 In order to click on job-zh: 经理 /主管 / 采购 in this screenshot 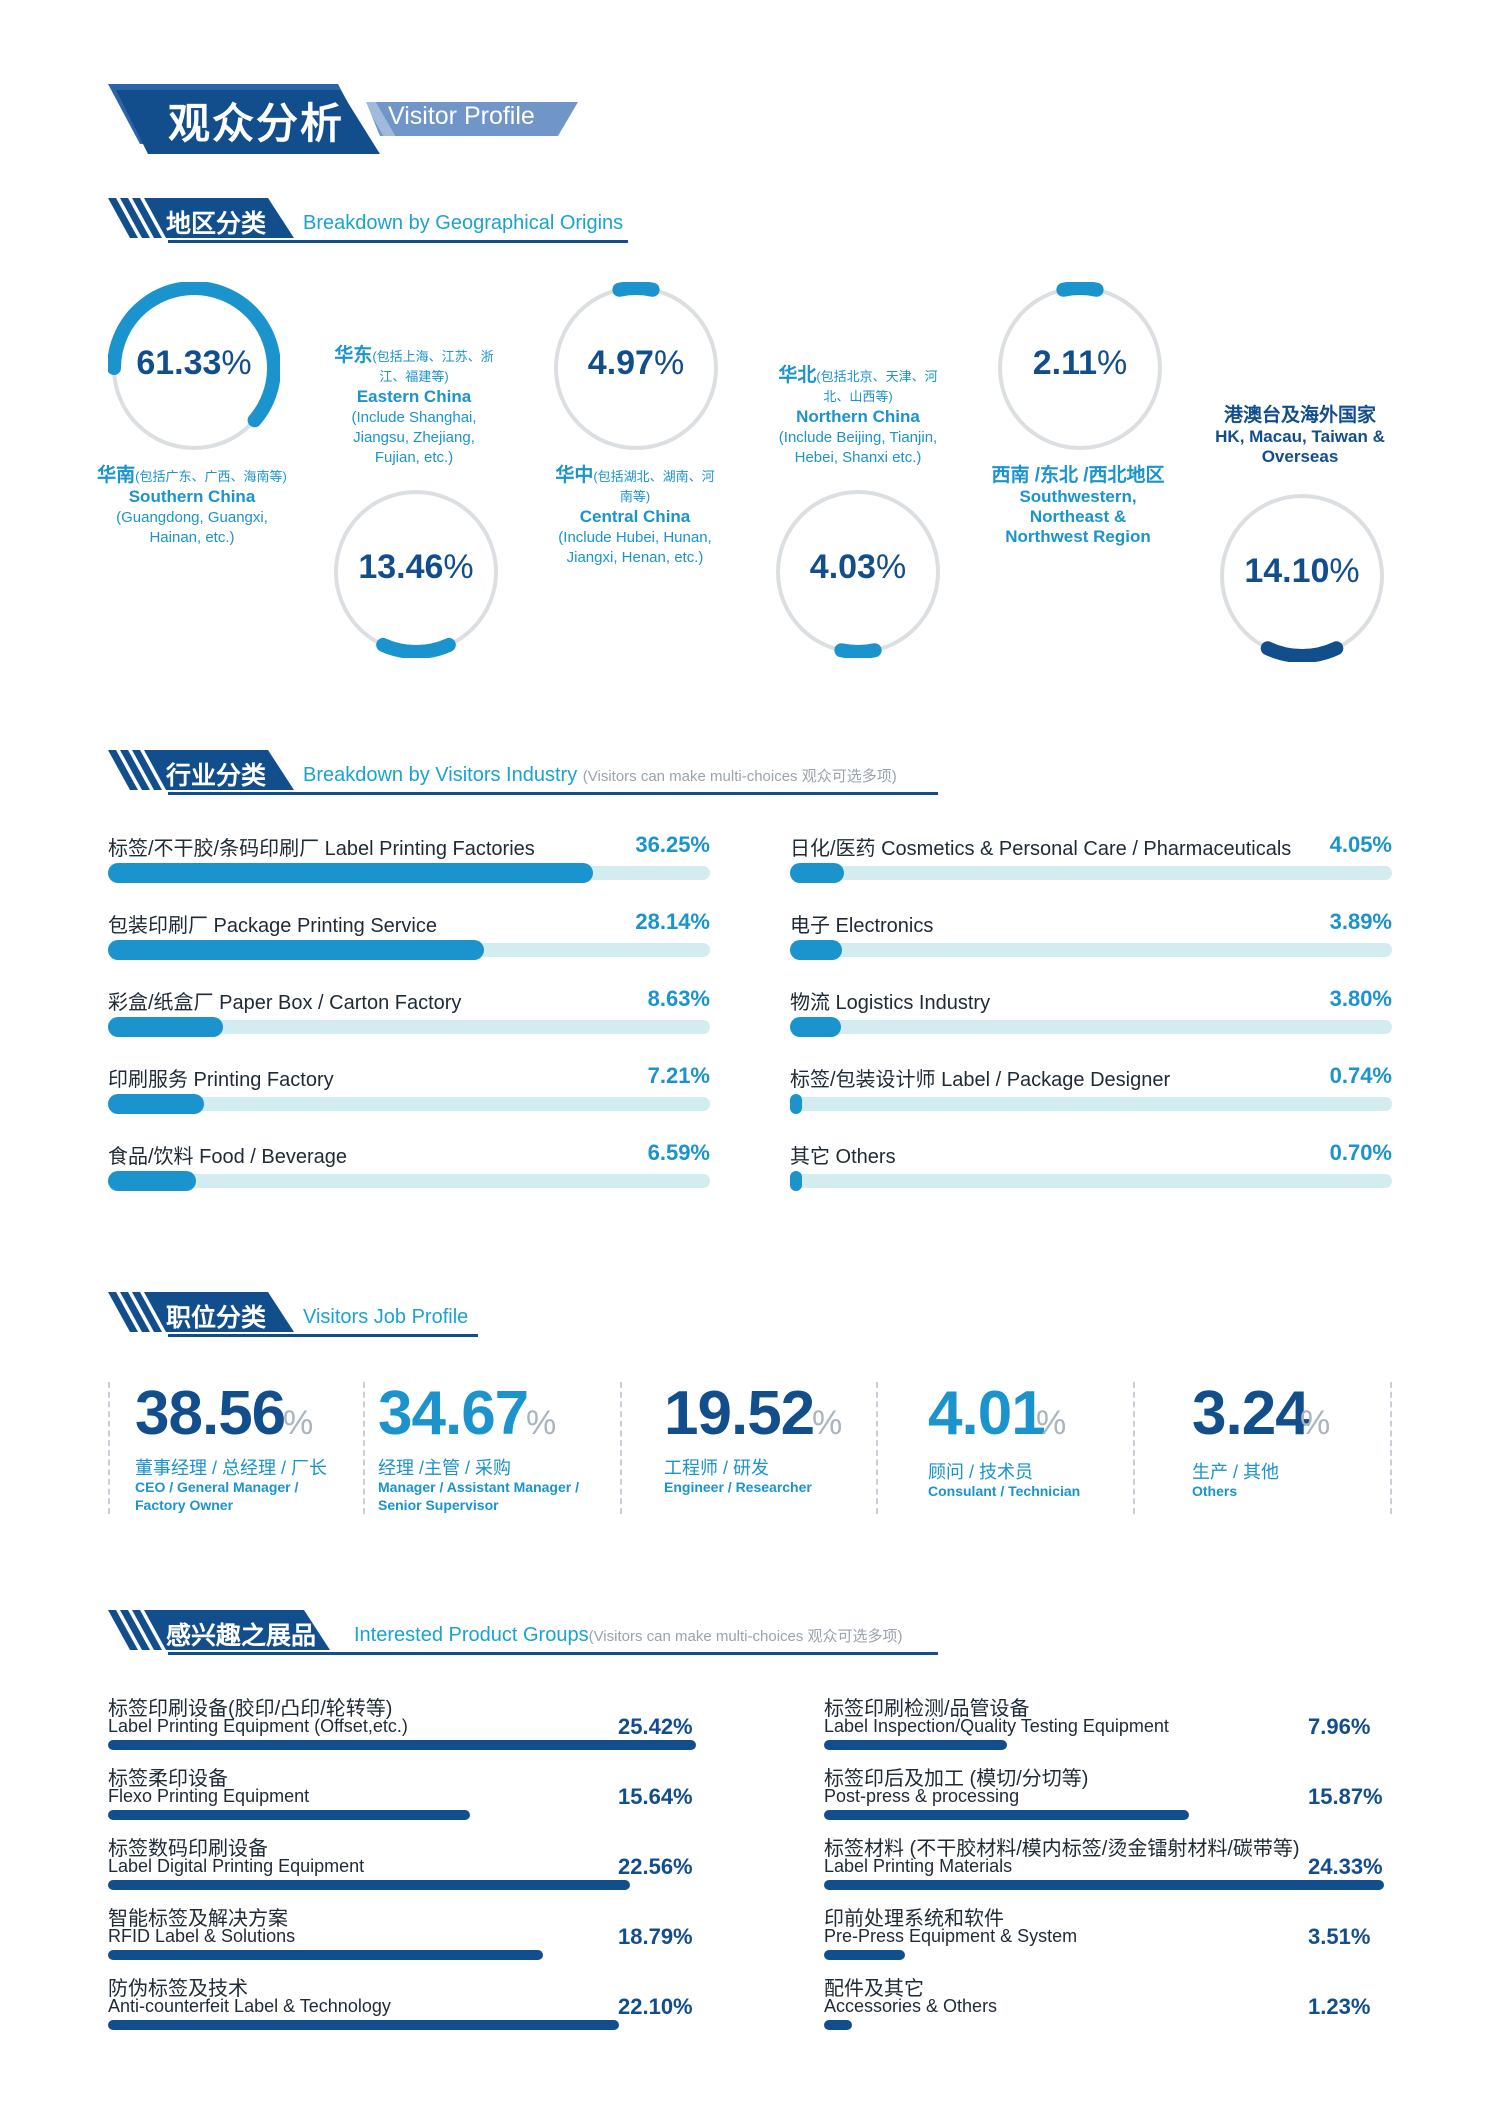, I will do `click(445, 1468)`.